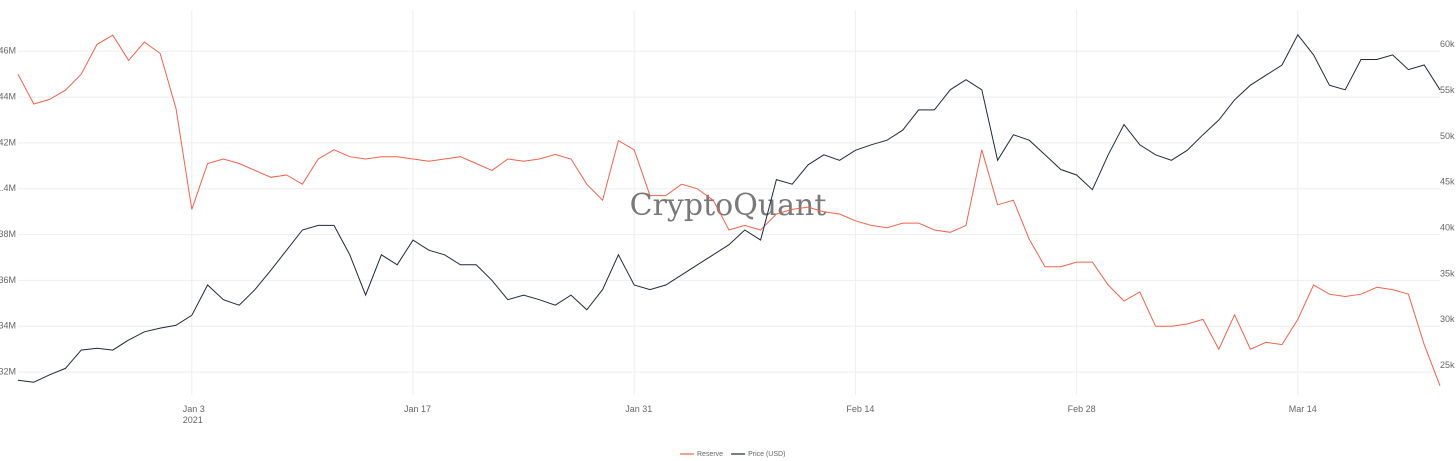  I want to click on y2-tick-label: 45k, so click(1447, 182).